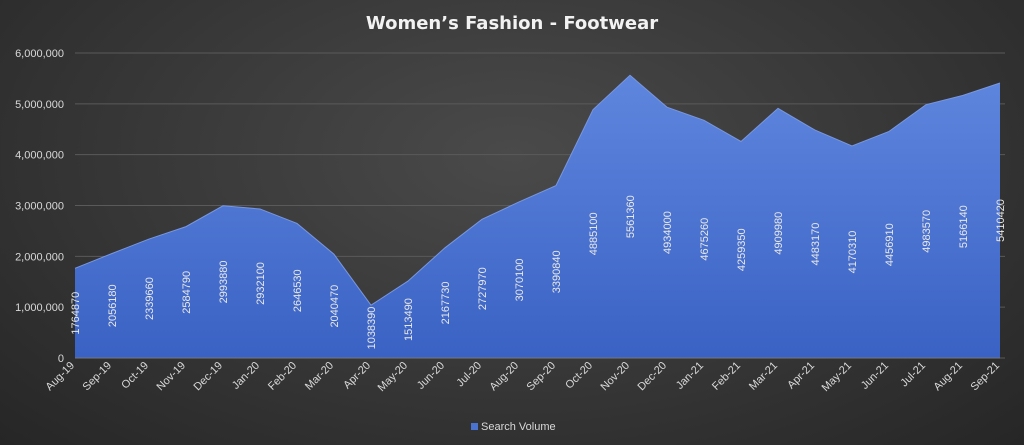 The width and height of the screenshot is (1024, 445). I want to click on x-tick-label: Dec-19, so click(209, 377).